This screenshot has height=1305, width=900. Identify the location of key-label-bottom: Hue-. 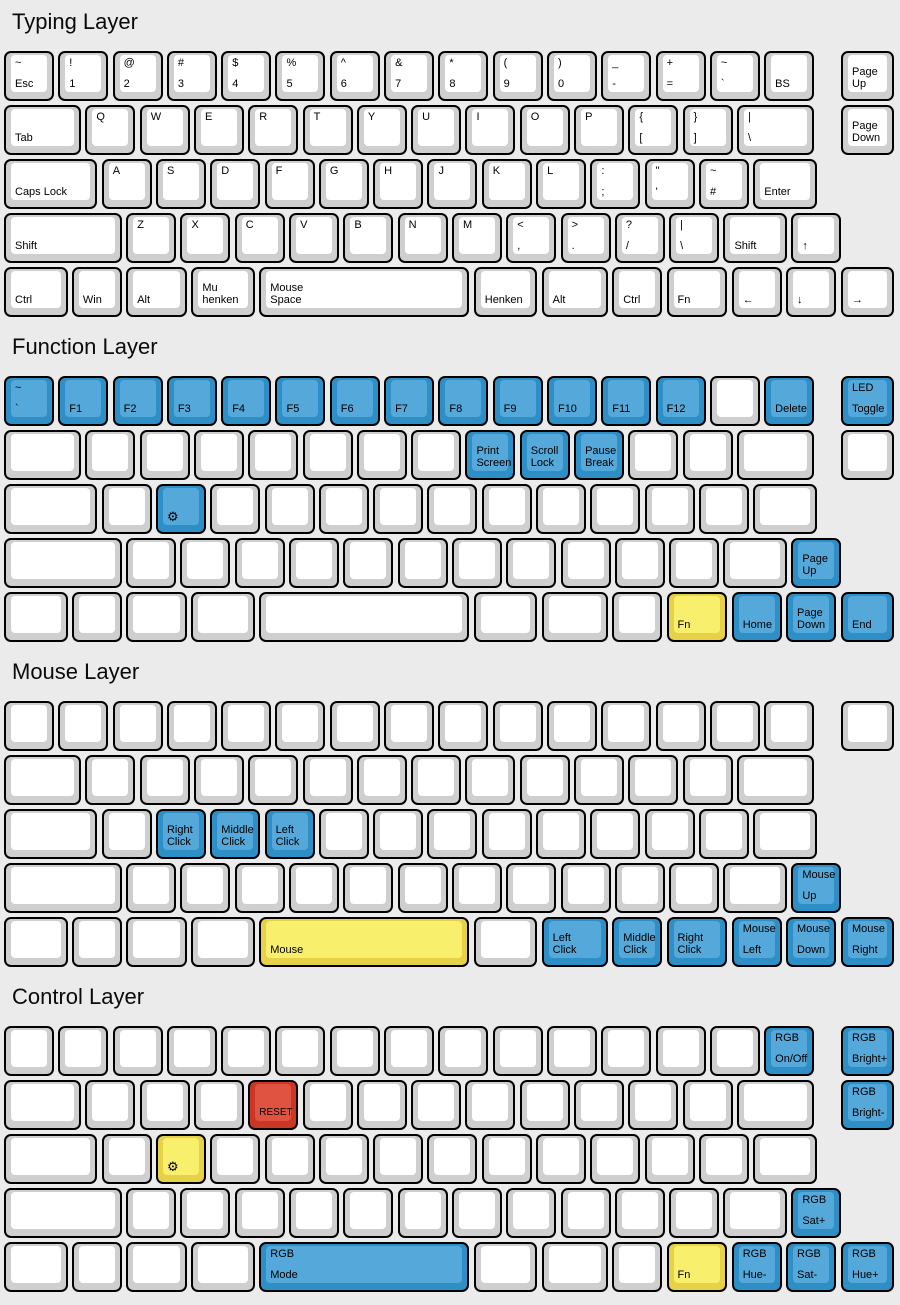
(754, 1275).